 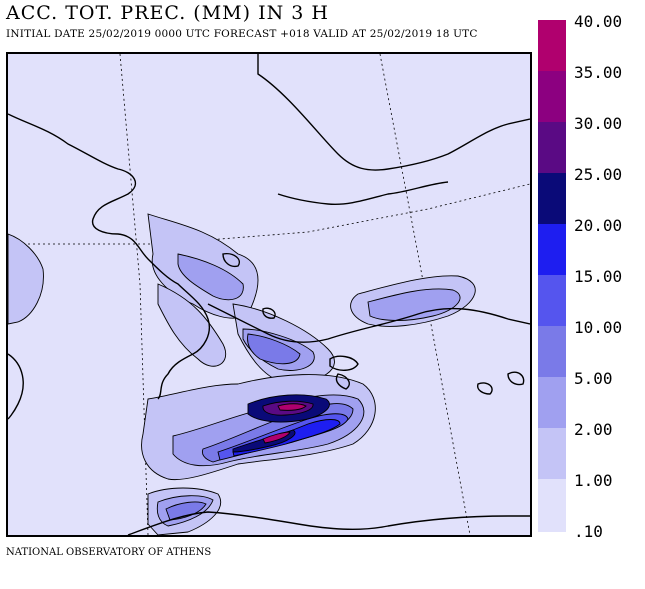 What do you see at coordinates (167, 13) in the screenshot?
I see `chart-title: ACC. TOT. PREC. (MM) IN 3 H` at bounding box center [167, 13].